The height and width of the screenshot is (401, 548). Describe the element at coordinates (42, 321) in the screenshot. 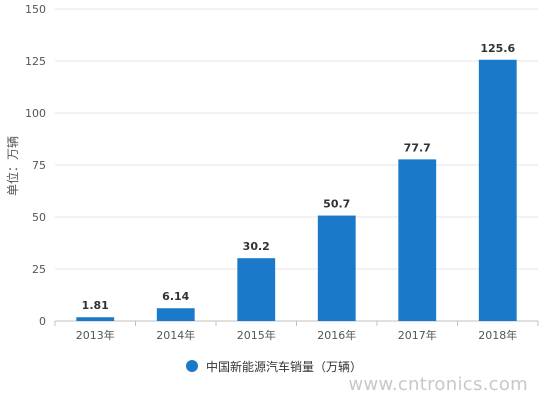

I see `y-tick-label: 0` at that location.